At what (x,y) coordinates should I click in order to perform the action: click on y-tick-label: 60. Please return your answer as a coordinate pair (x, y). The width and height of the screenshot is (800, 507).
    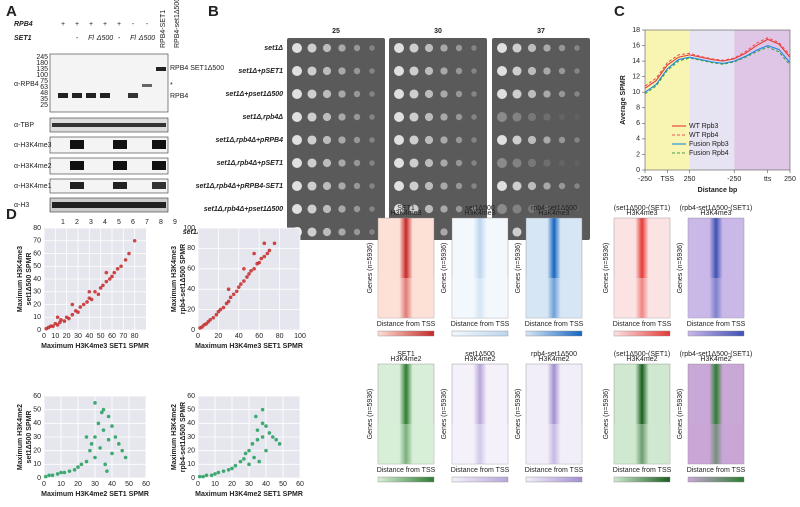
    Looking at the image, I should click on (191, 396).